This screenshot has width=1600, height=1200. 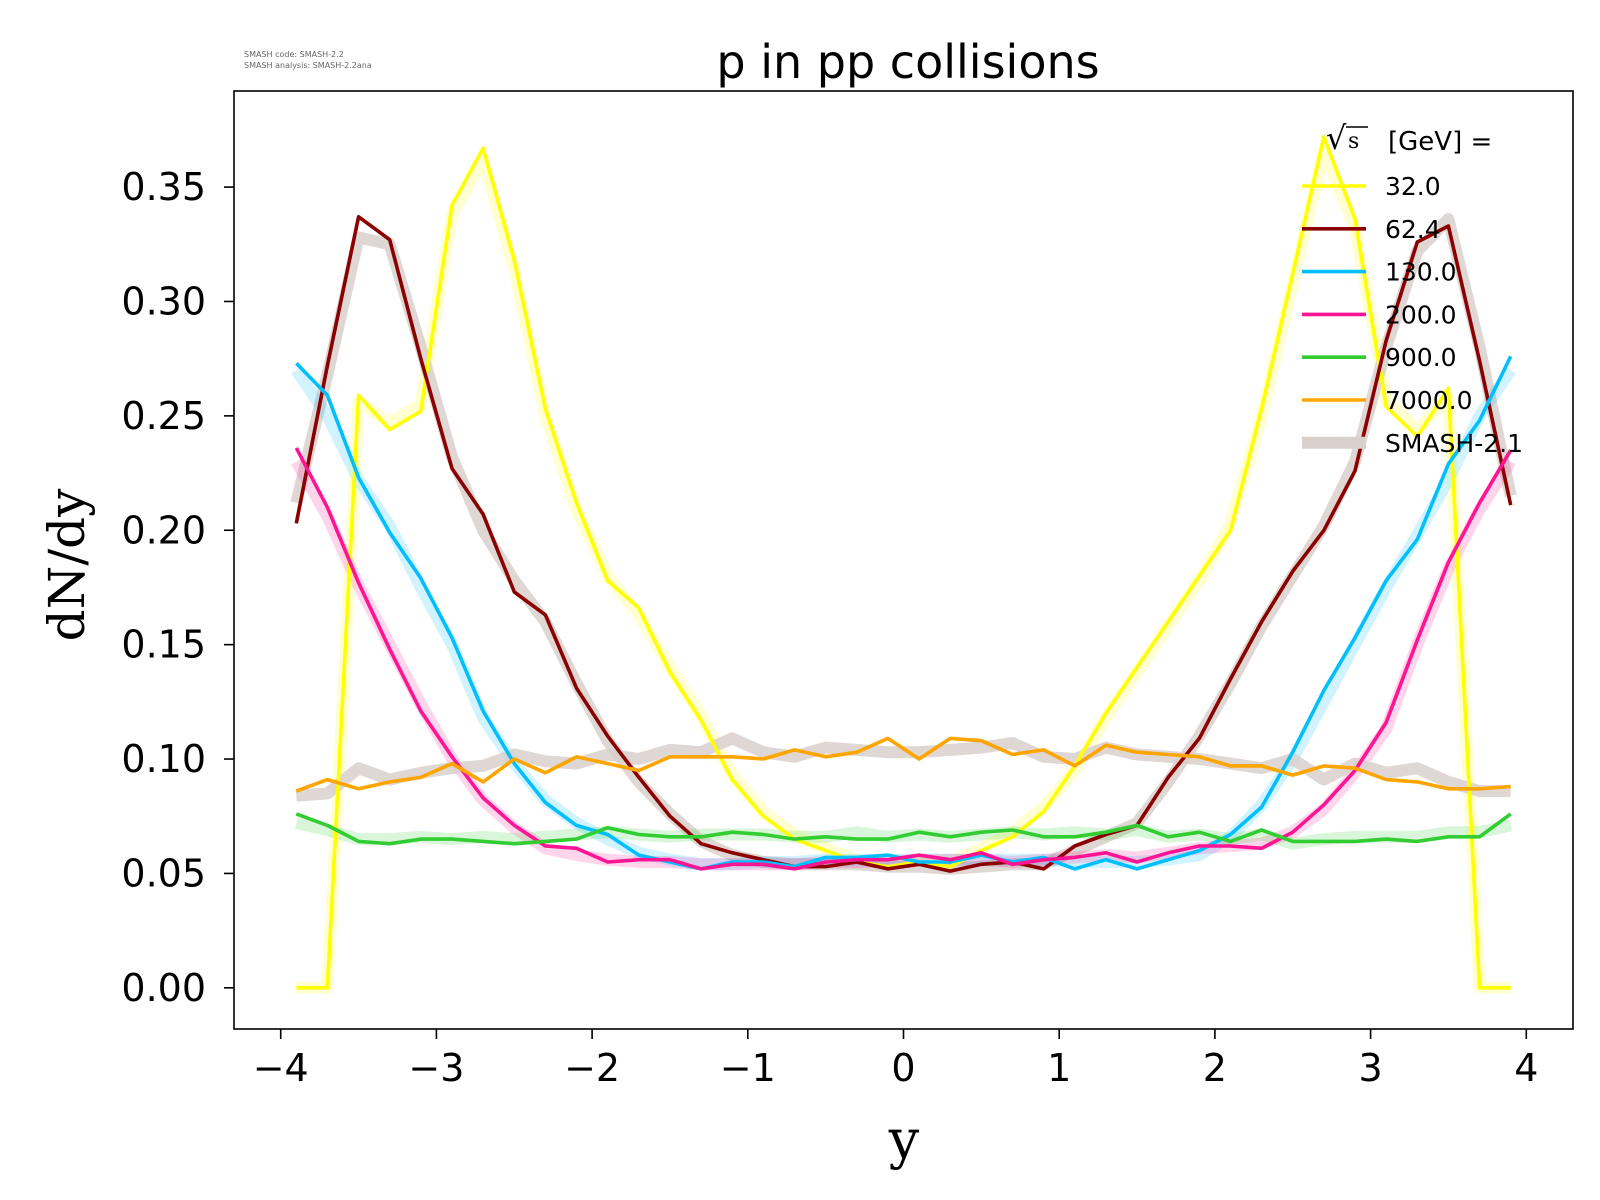 What do you see at coordinates (748, 1068) in the screenshot?
I see `x-tick-label: −1` at bounding box center [748, 1068].